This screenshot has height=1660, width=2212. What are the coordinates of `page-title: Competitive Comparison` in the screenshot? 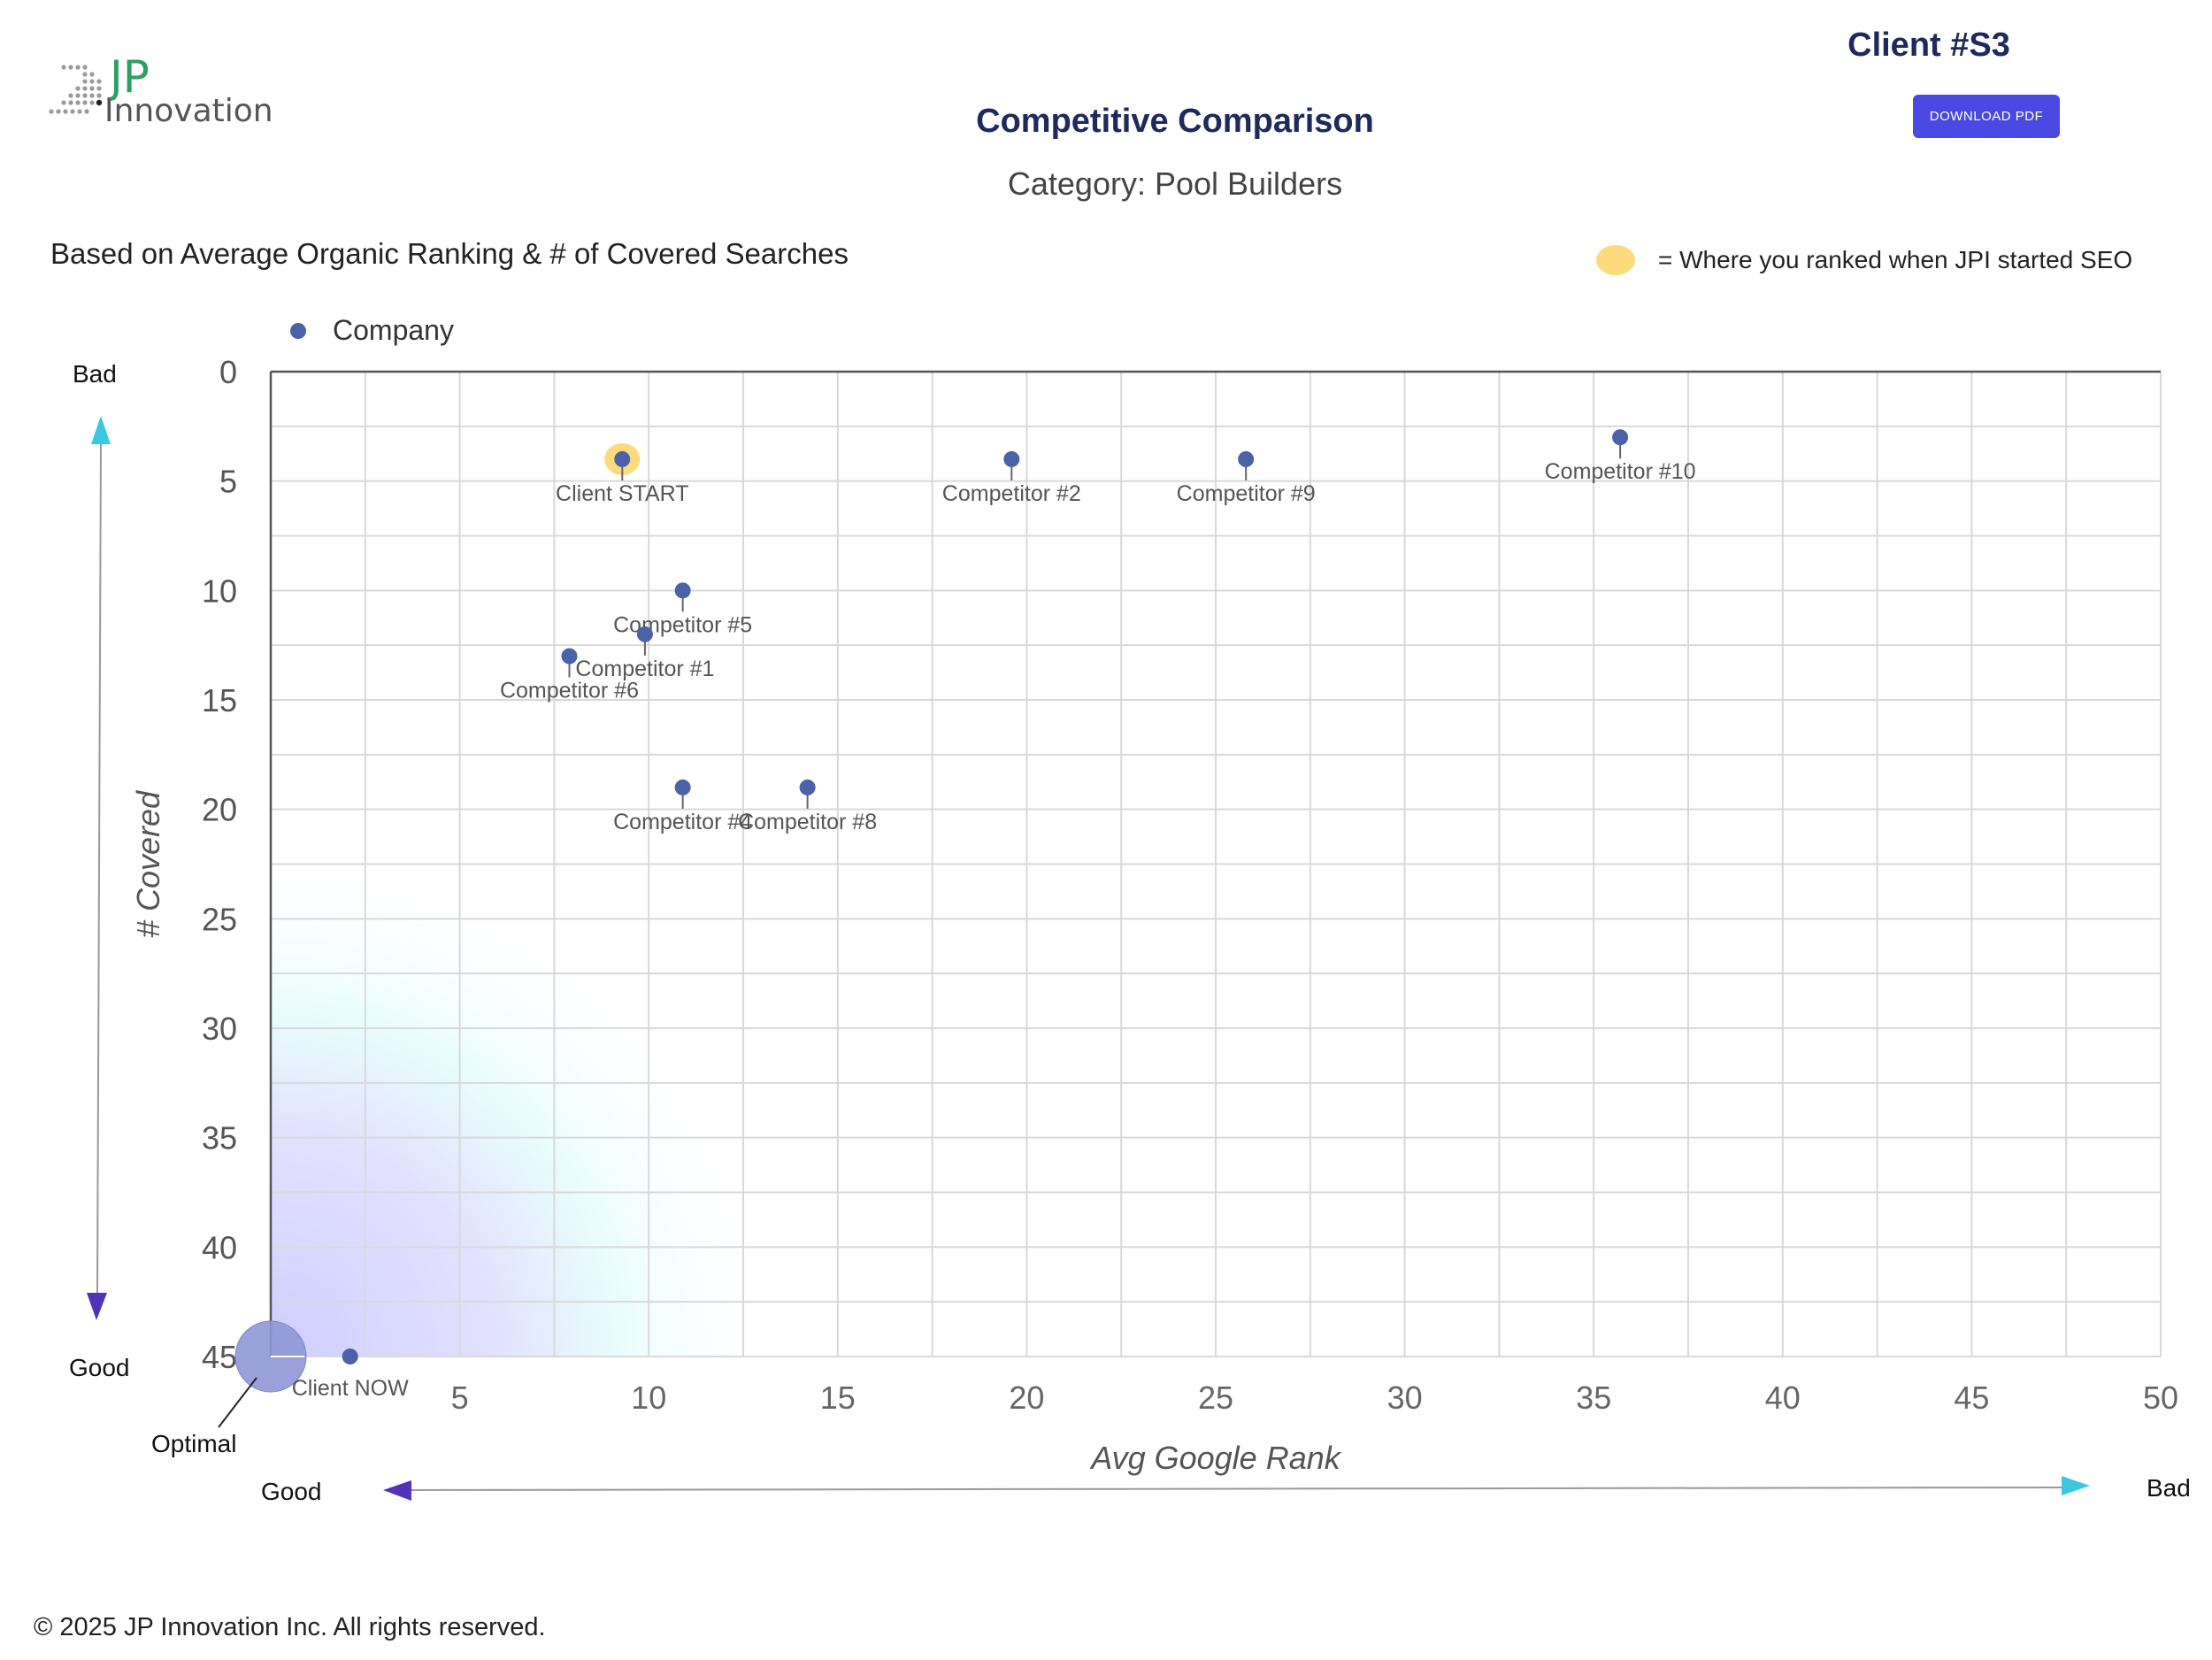 It's located at (1175, 121).